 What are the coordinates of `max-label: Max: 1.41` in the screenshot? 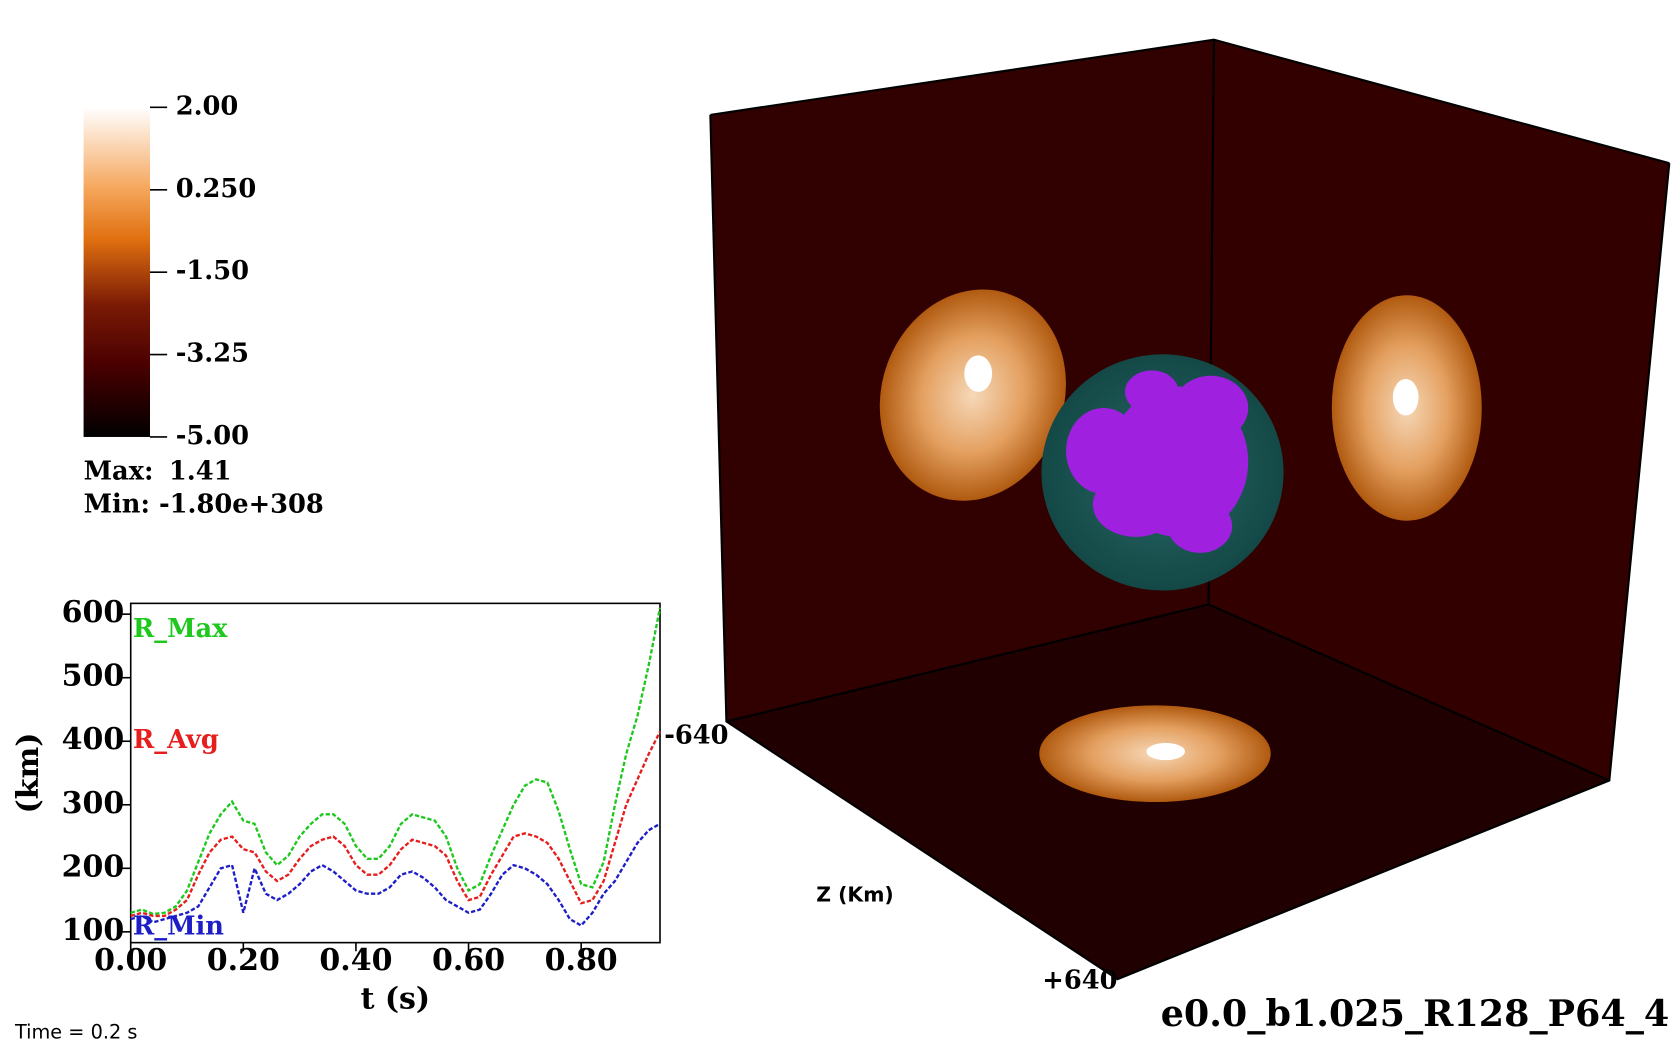 It's located at (158, 471).